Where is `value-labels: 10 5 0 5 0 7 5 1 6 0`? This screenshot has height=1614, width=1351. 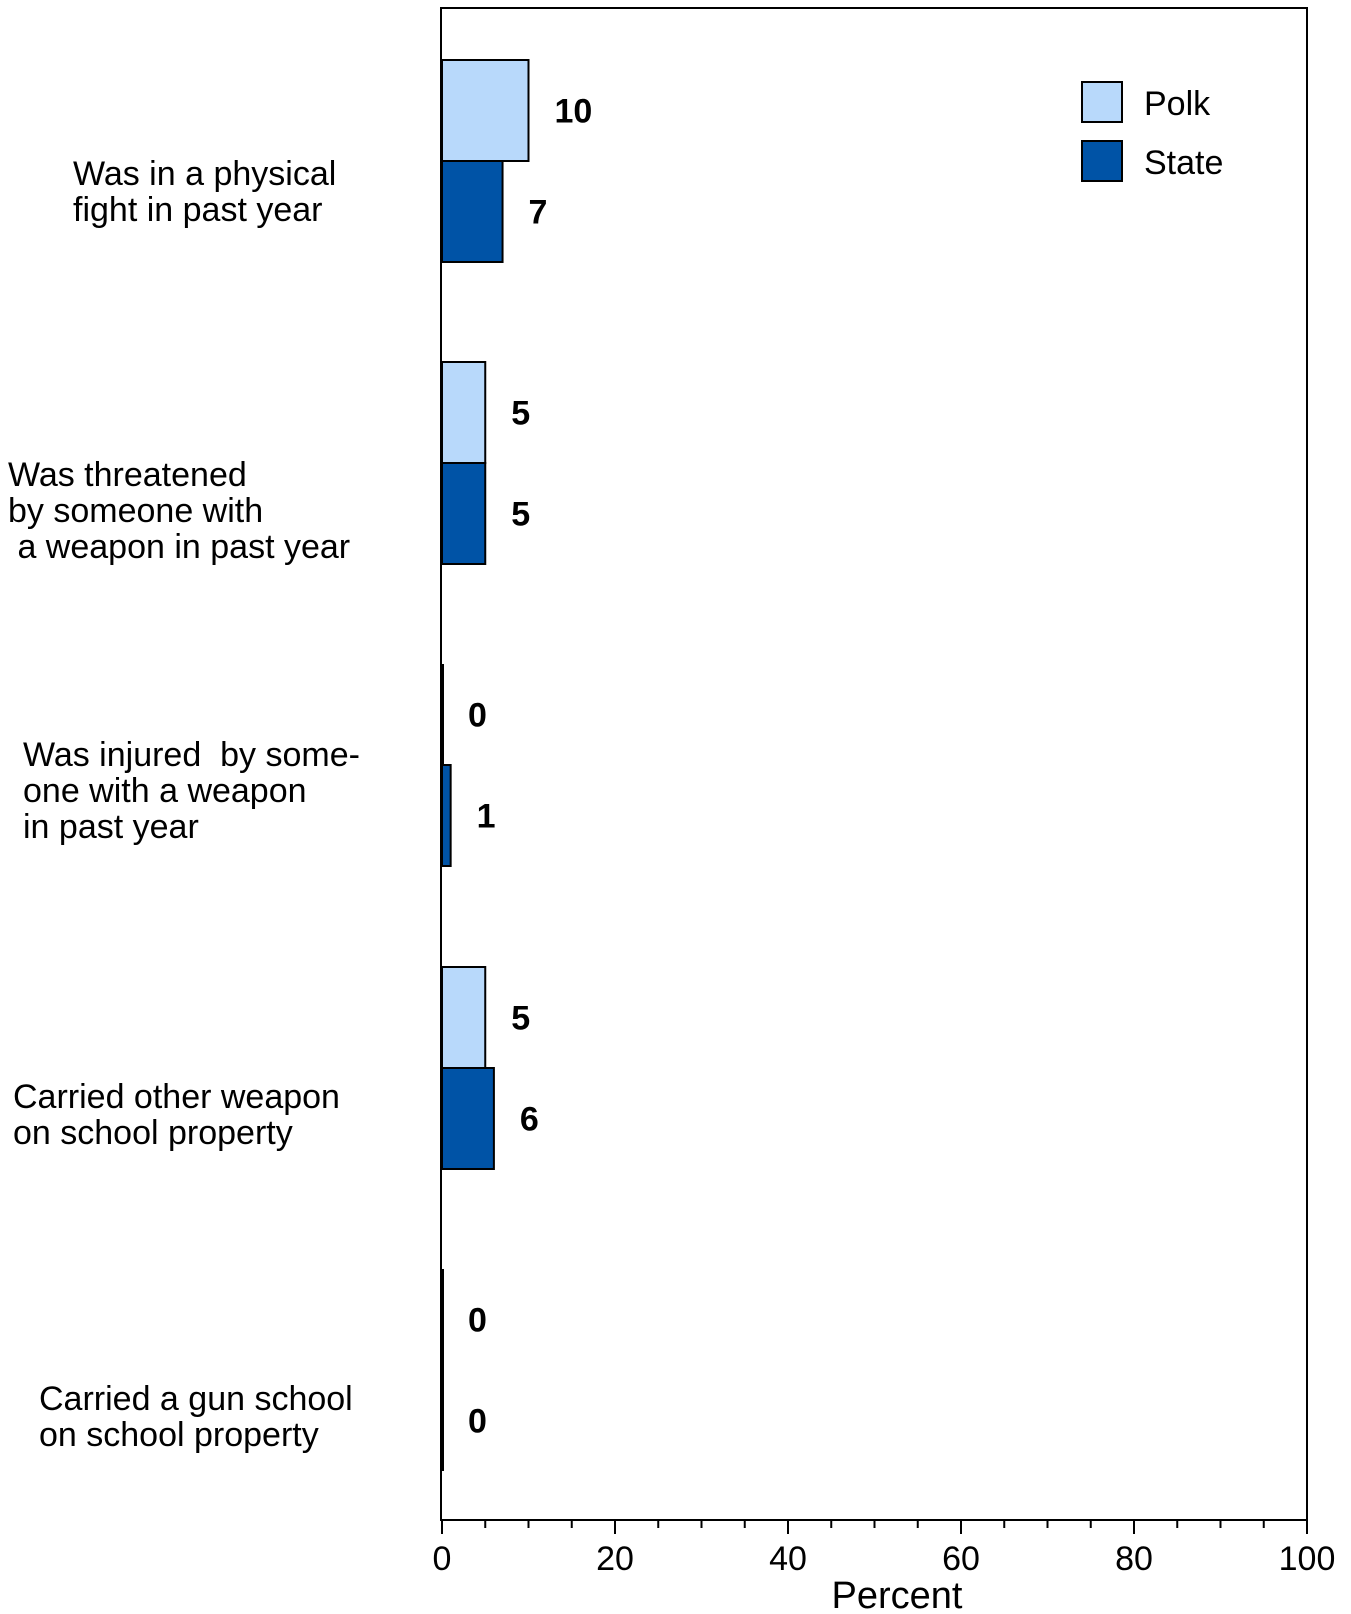 value-labels: 10 5 0 5 0 7 5 1 6 0 is located at coordinates (530, 767).